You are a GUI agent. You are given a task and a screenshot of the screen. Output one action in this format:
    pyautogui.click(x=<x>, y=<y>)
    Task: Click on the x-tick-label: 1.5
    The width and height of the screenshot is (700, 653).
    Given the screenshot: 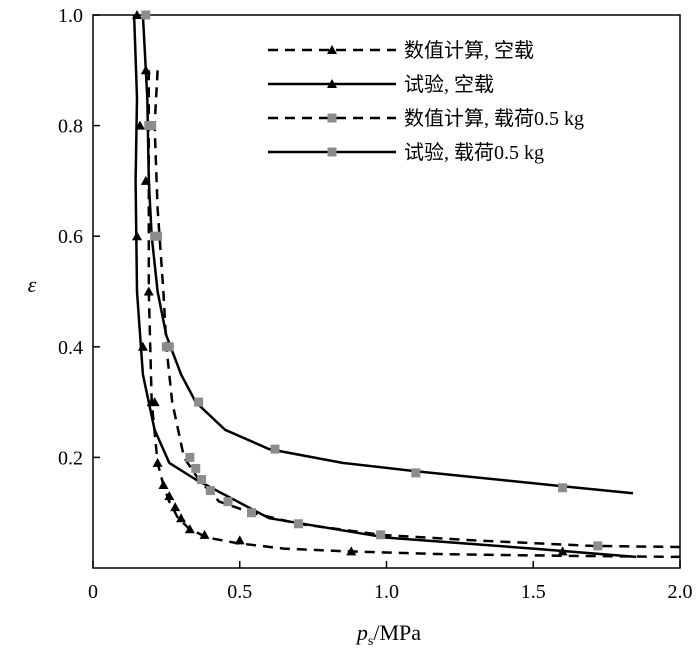 What is the action you would take?
    pyautogui.click(x=533, y=592)
    